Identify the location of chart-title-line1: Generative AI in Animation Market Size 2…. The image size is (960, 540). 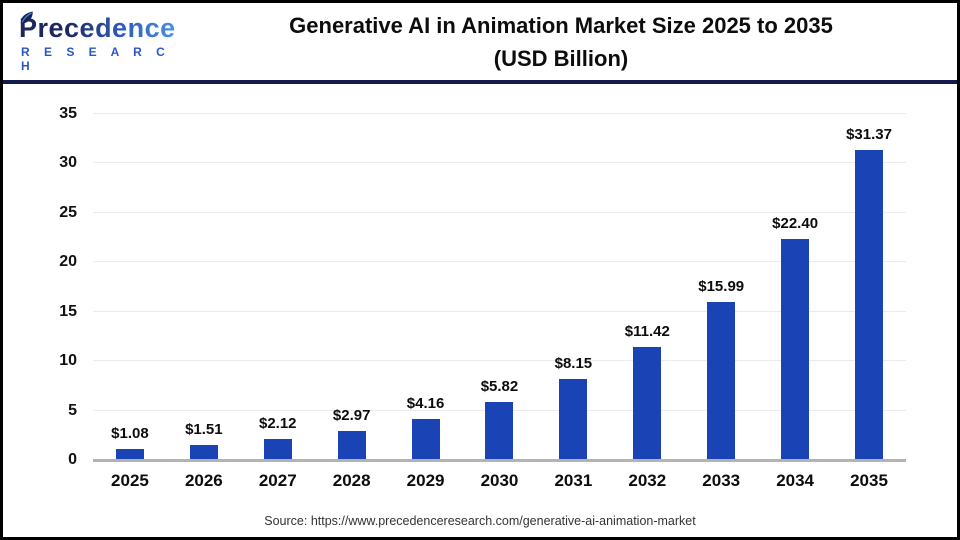
(561, 25).